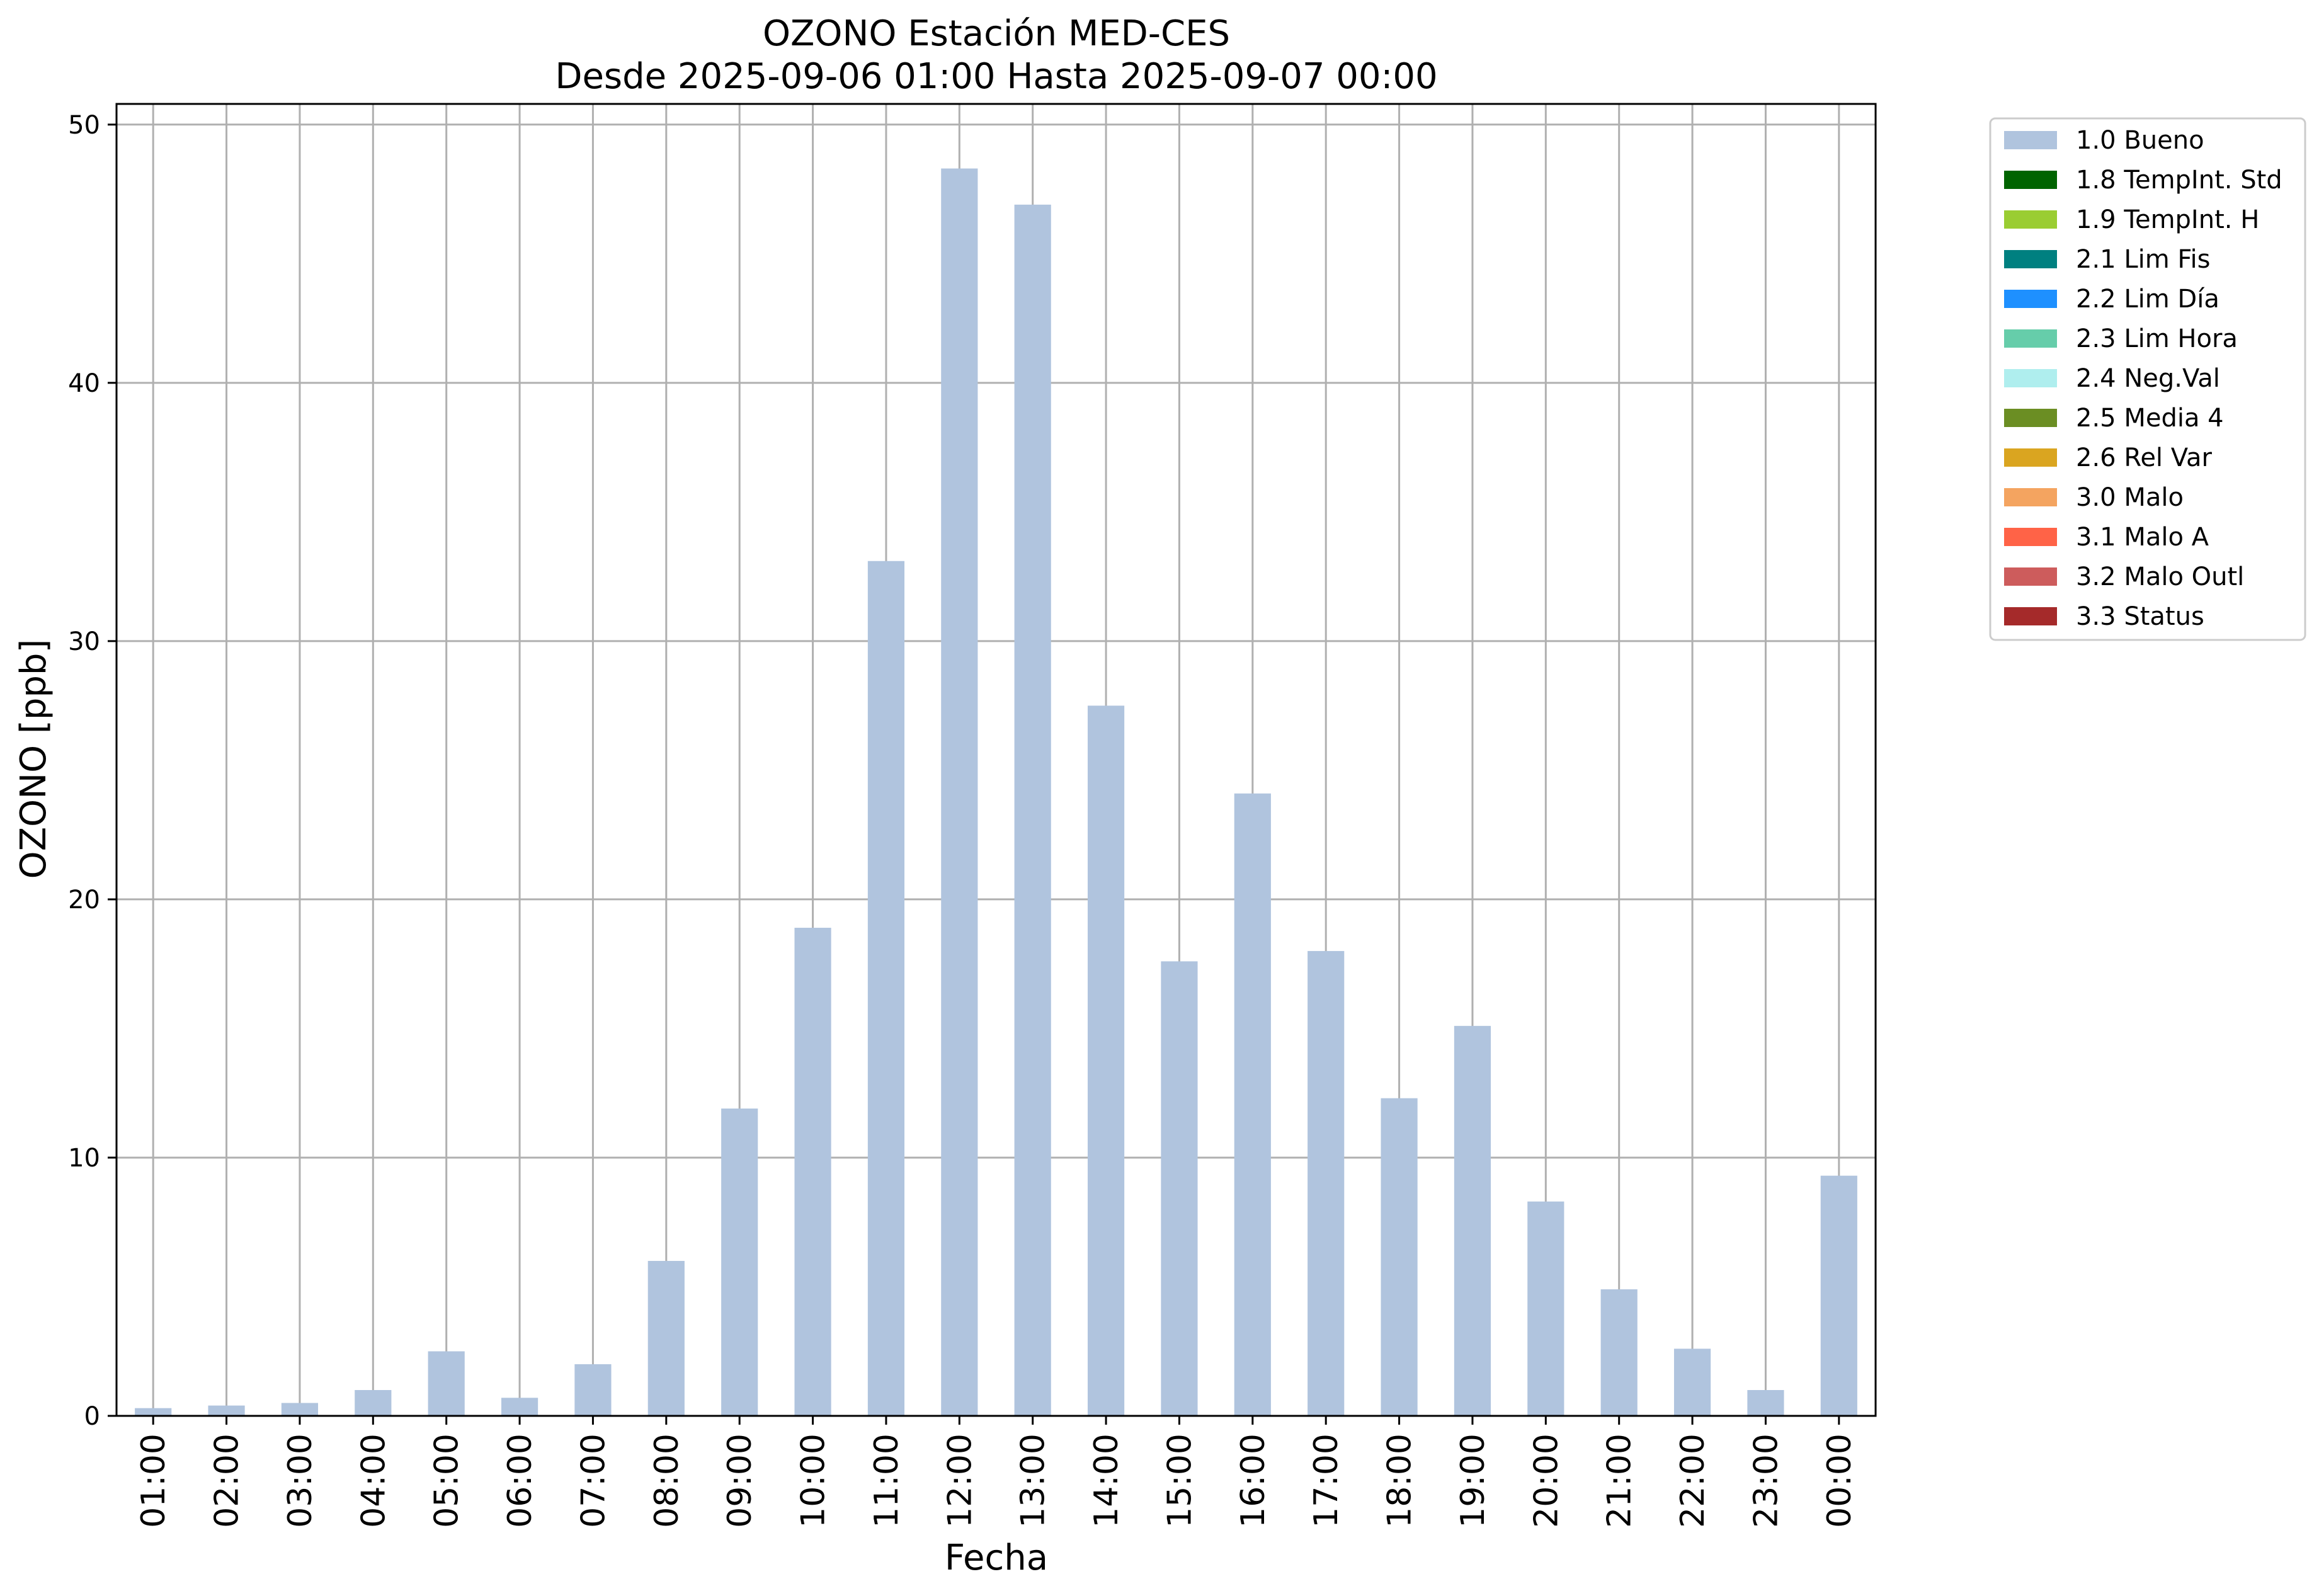  Describe the element at coordinates (84, 125) in the screenshot. I see `y-tick-label: 50` at that location.